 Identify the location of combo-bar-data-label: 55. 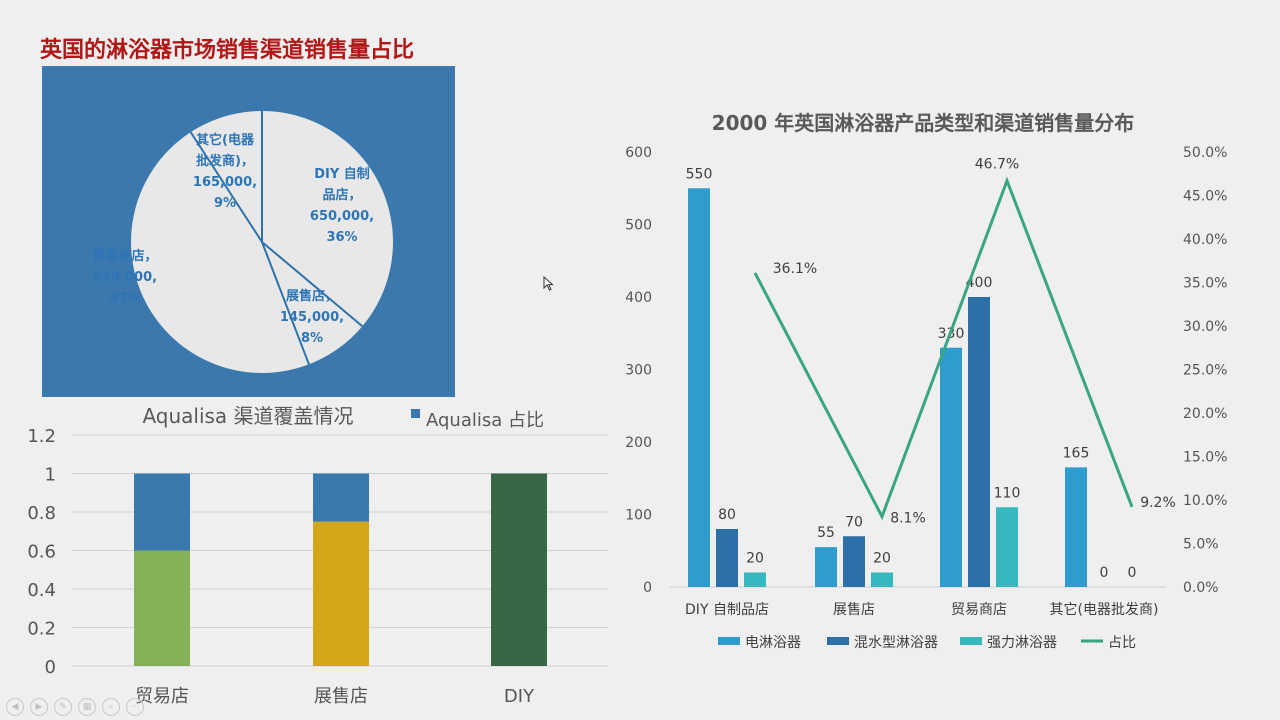
(826, 533).